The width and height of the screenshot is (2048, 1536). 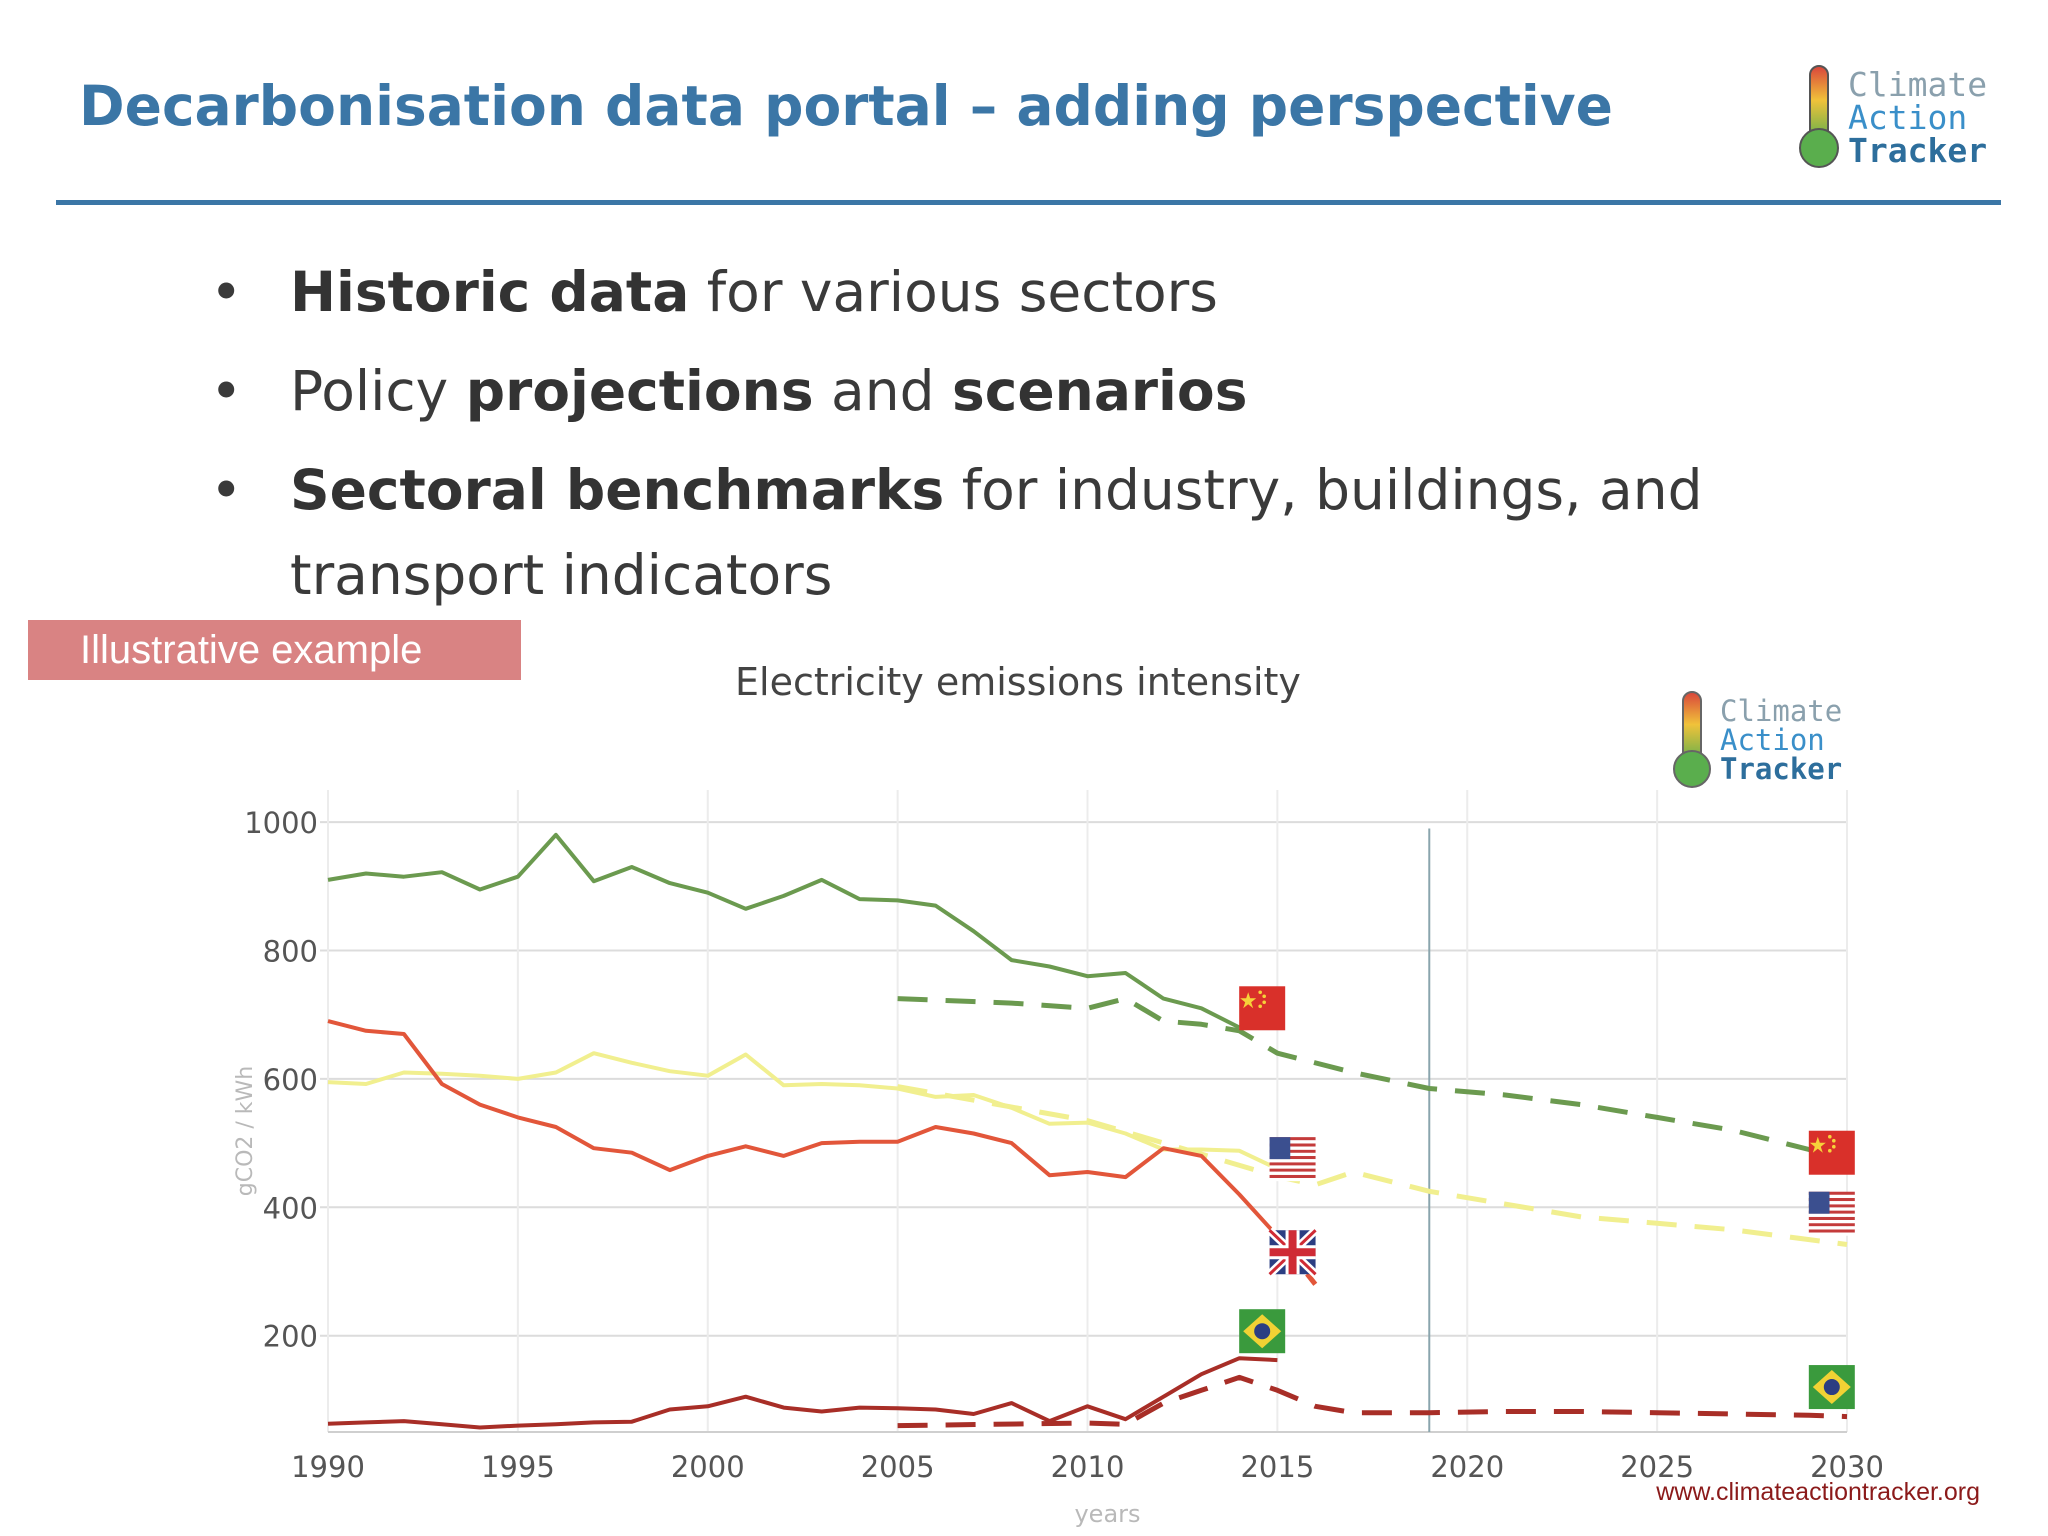 What do you see at coordinates (1292, 1252) in the screenshot?
I see `flag-uk-icon` at bounding box center [1292, 1252].